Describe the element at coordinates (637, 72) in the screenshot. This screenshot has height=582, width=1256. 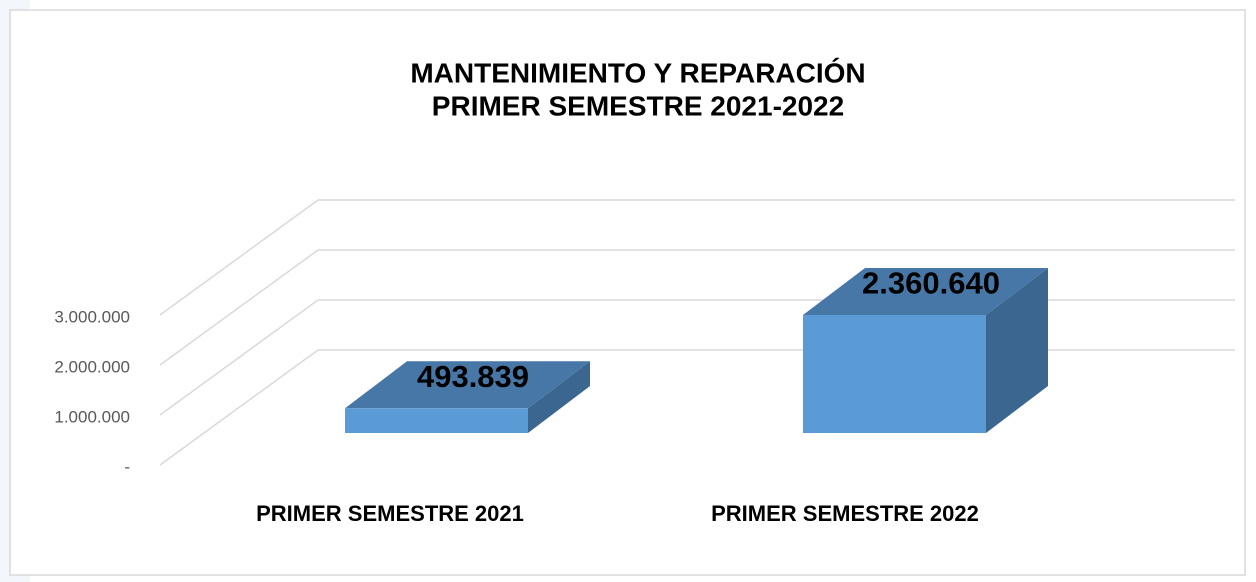
I see `chart-title: MANTENIMIENTO Y REPARACIÓN` at that location.